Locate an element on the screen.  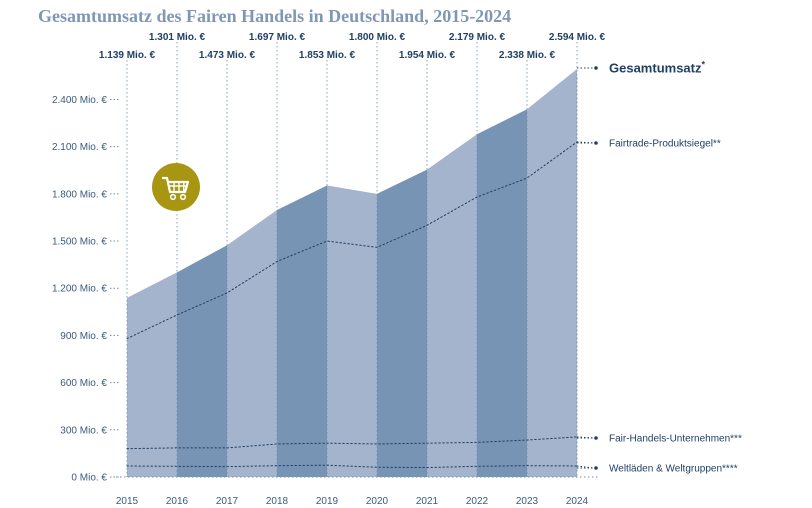
legend-label-2: Fair-Handels-Unternehmen*** is located at coordinates (675, 439).